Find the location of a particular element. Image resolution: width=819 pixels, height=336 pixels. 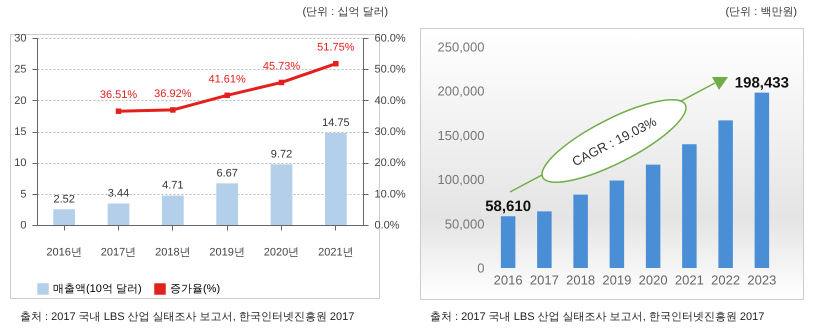

data-label: 3.44 is located at coordinates (119, 194).